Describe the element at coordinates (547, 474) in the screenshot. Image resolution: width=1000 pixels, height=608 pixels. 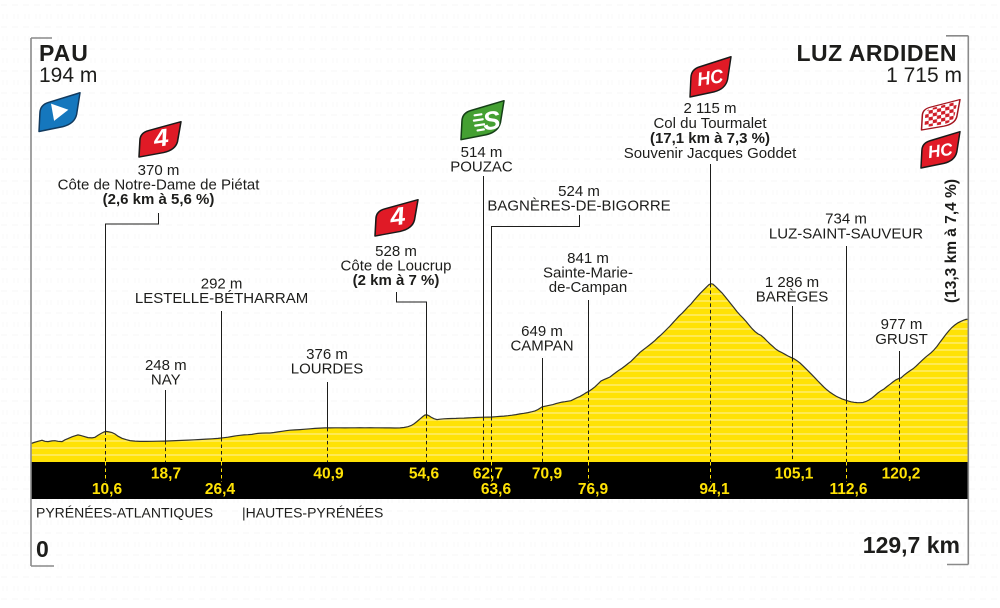
I see `svg-text: 70,9` at that location.